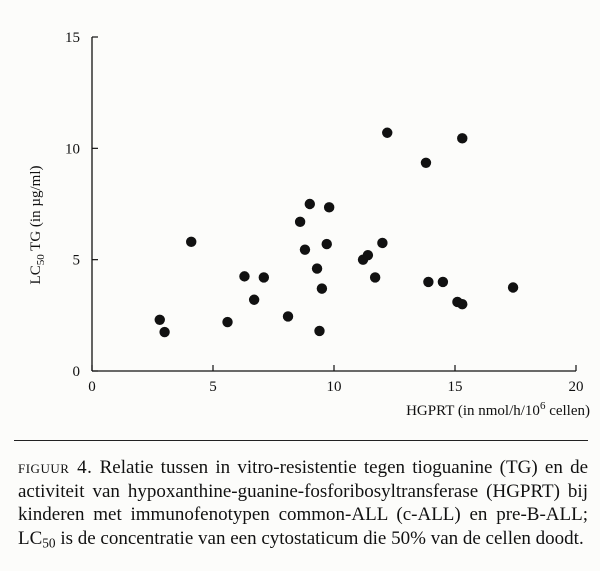  What do you see at coordinates (37, 225) in the screenshot?
I see `y-axis-title: LC50 TG (in µg/ml)` at bounding box center [37, 225].